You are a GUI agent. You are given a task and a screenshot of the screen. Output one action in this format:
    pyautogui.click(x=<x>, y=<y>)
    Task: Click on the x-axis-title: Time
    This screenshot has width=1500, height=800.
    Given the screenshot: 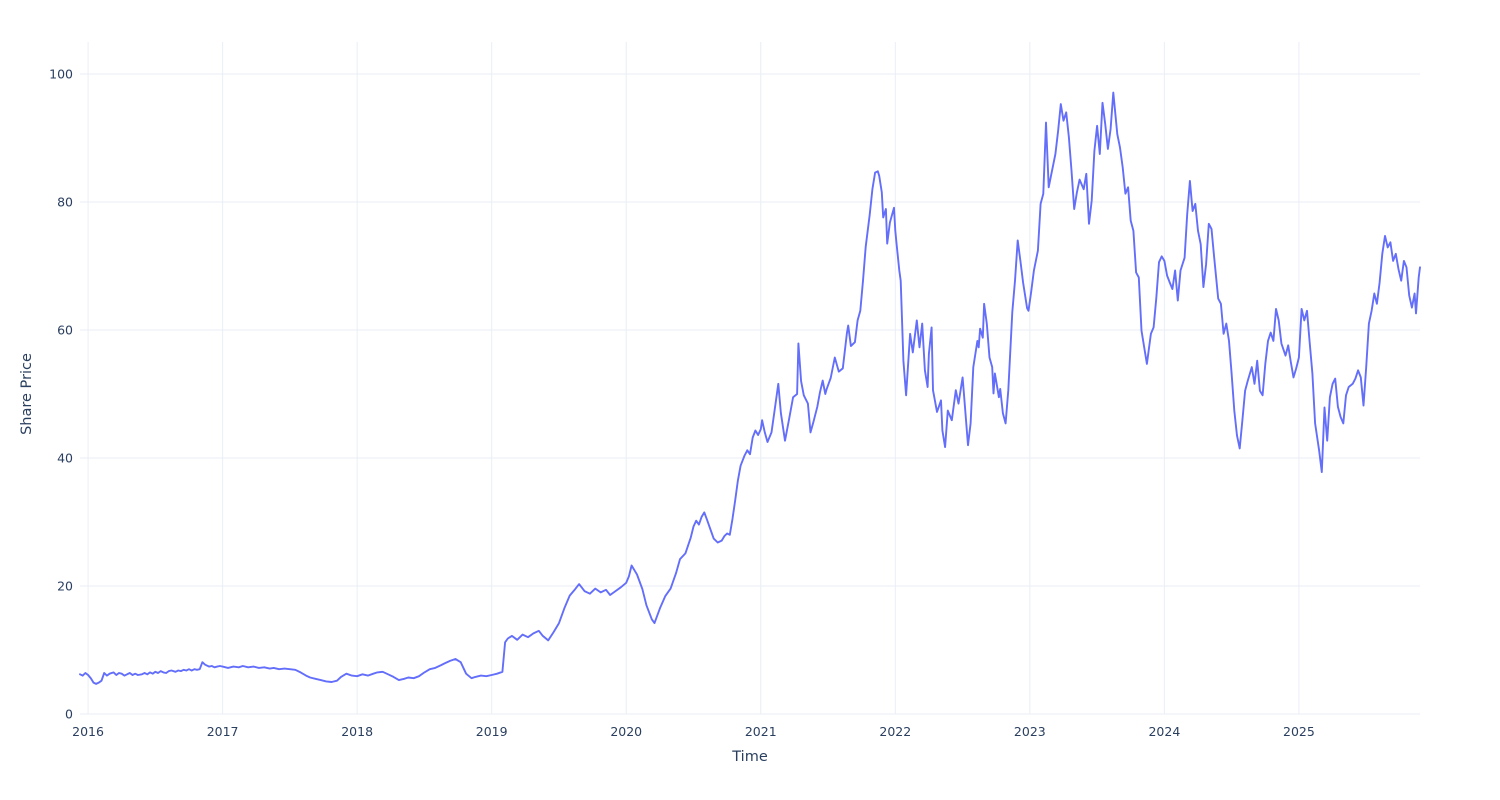 What is the action you would take?
    pyautogui.click(x=749, y=757)
    